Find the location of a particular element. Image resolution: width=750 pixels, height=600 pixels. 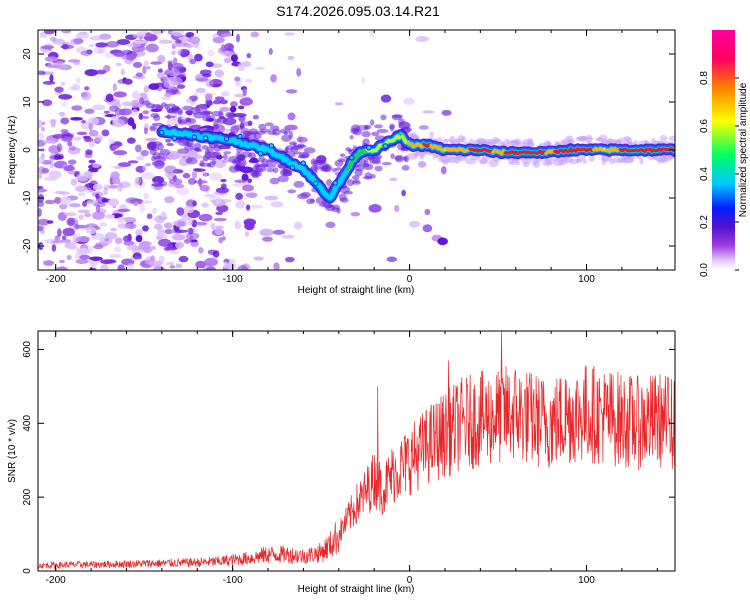

x-tick-label: 0 is located at coordinates (410, 580).